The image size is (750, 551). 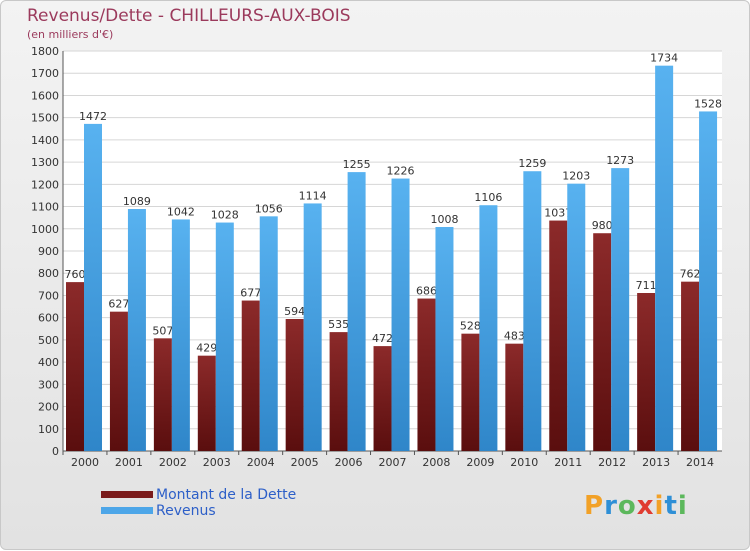 What do you see at coordinates (48, 384) in the screenshot?
I see `y-tick-label: 300` at bounding box center [48, 384].